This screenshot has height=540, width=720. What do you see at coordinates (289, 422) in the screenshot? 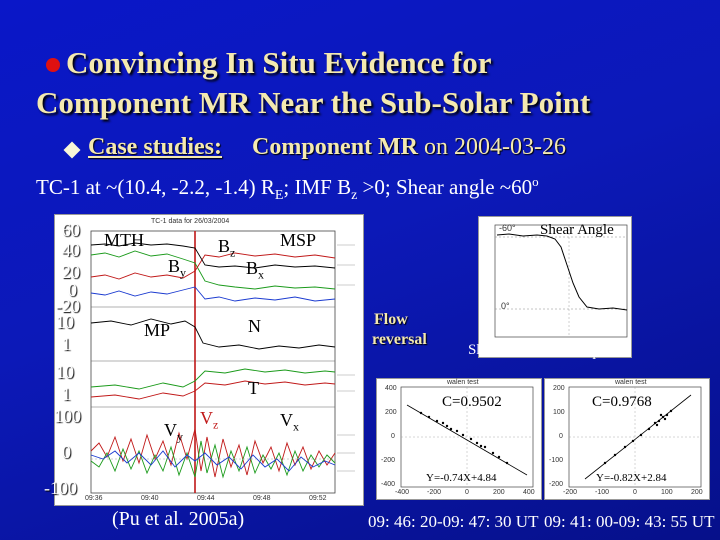
I see `label-vx: Vx` at bounding box center [289, 422].